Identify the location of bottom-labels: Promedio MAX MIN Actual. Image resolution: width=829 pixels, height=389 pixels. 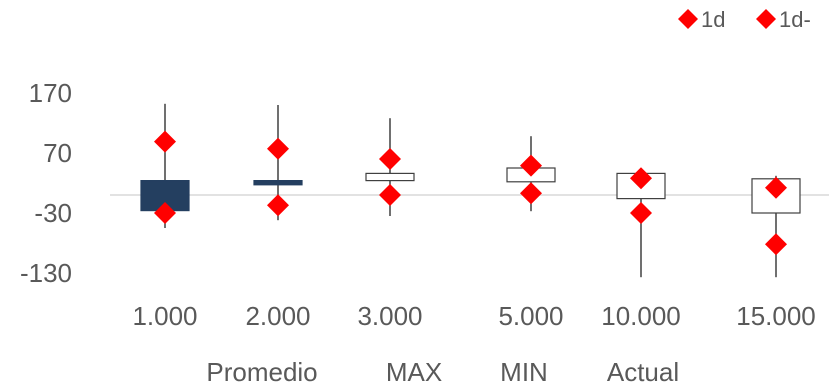
(442, 372).